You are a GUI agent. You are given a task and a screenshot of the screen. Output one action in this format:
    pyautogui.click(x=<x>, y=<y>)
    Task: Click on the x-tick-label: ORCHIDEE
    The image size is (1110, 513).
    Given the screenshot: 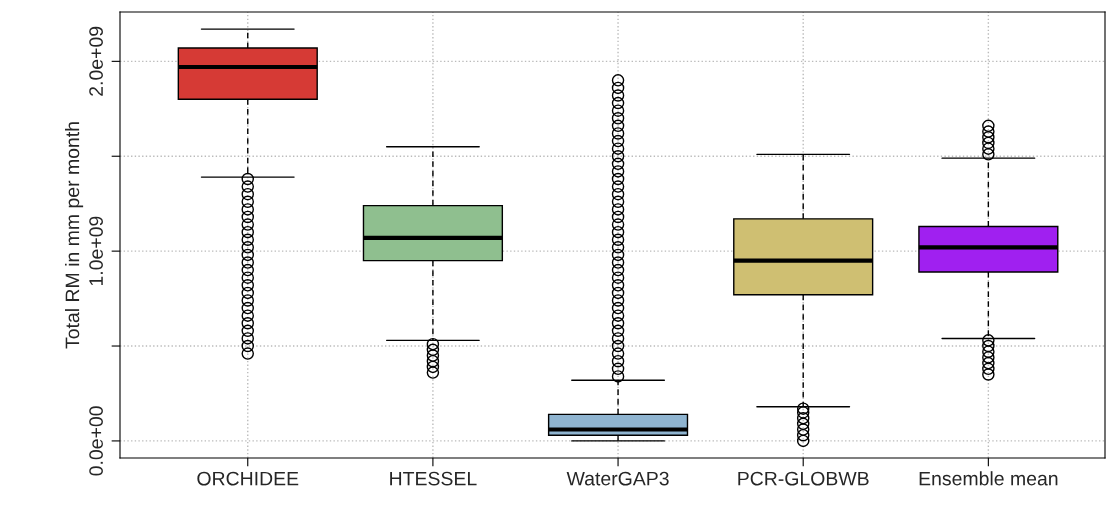 What is the action you would take?
    pyautogui.click(x=248, y=478)
    